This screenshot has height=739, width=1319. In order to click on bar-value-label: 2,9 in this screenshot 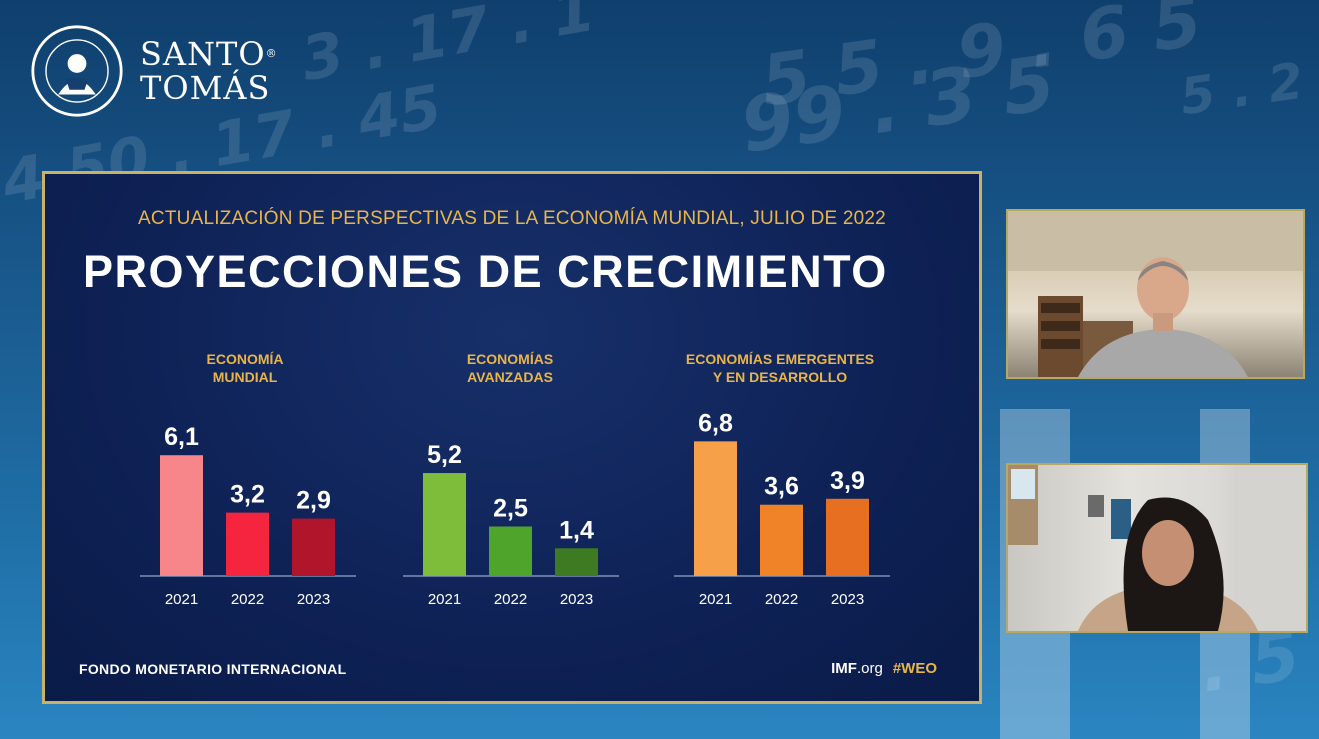, I will do `click(313, 501)`.